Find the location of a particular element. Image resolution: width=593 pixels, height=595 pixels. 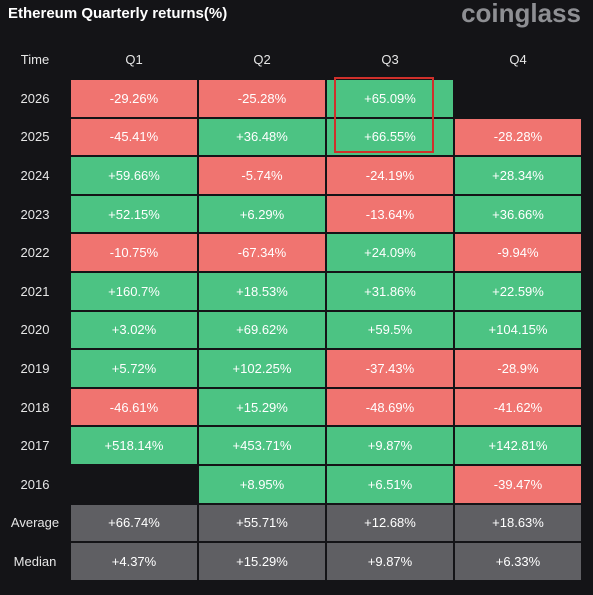

return-cell: -45.41% is located at coordinates (134, 137).